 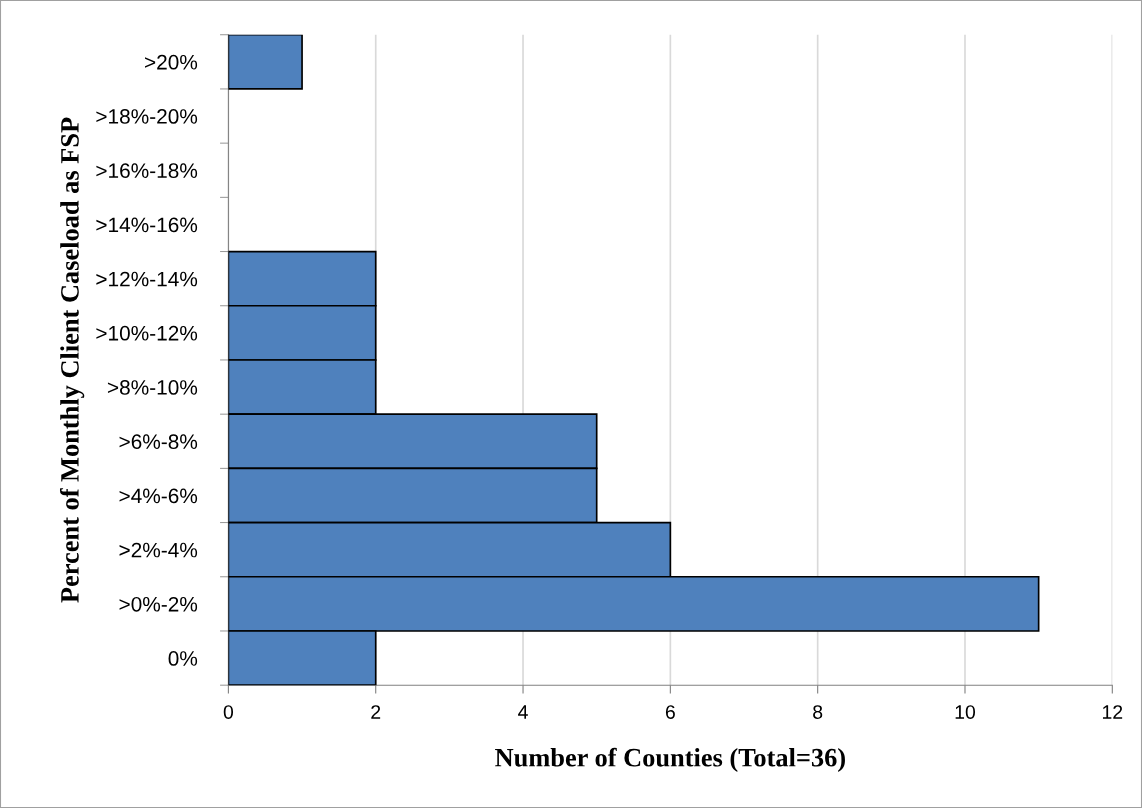 What do you see at coordinates (72, 360) in the screenshot?
I see `y-axis-title: Percent of Monthly Client Caseload as FSP` at bounding box center [72, 360].